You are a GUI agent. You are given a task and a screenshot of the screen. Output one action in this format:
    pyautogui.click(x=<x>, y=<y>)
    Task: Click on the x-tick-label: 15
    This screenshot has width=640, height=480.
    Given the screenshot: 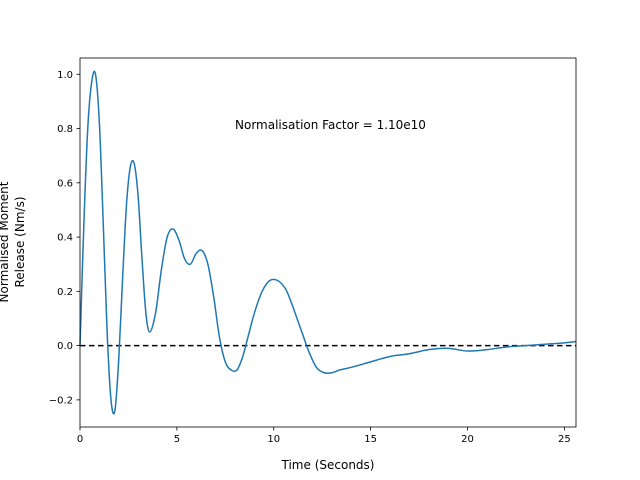 What is the action you would take?
    pyautogui.click(x=370, y=439)
    